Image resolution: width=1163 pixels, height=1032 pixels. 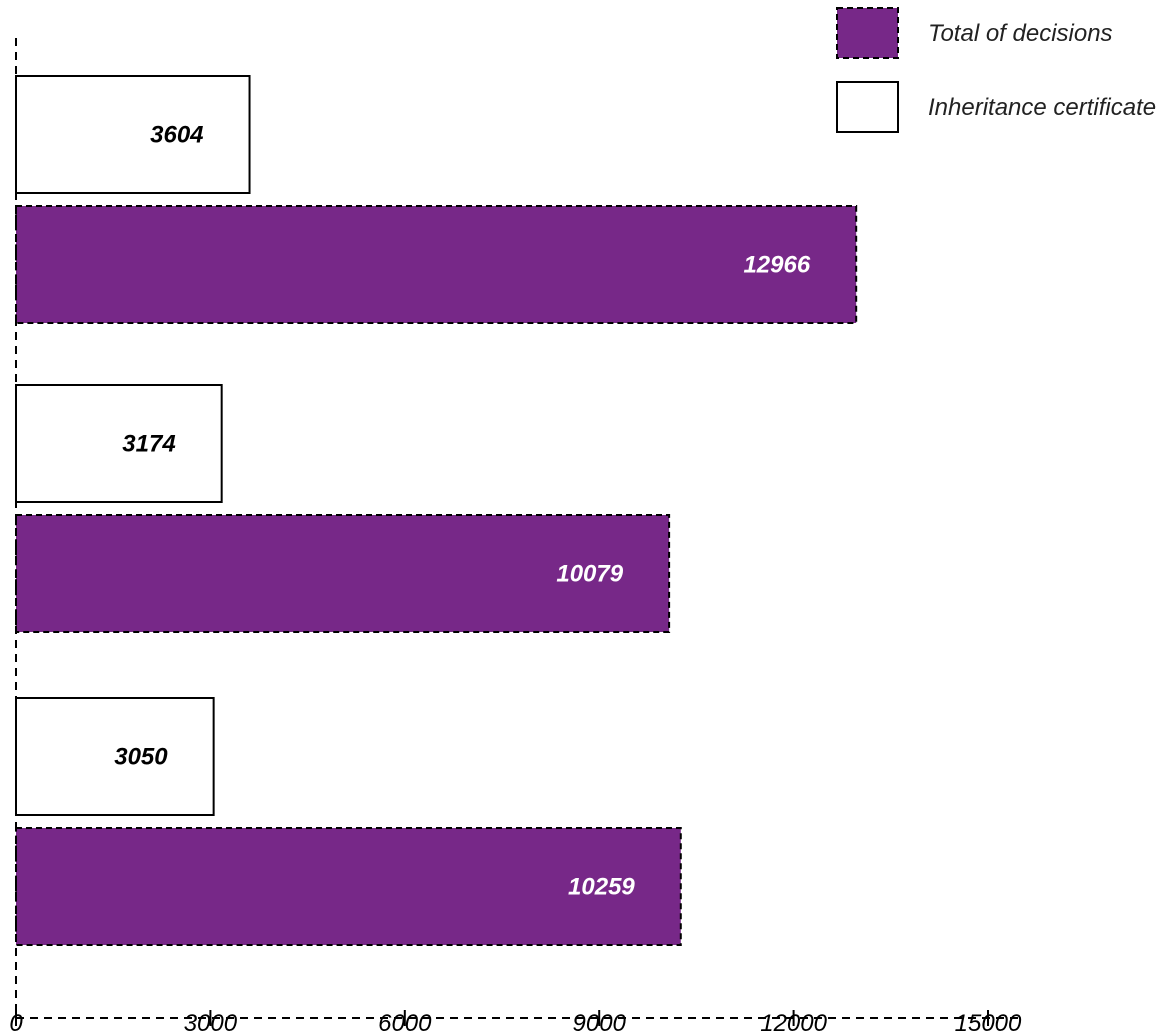 I want to click on x-tick-label: 9000, so click(x=600, y=1021).